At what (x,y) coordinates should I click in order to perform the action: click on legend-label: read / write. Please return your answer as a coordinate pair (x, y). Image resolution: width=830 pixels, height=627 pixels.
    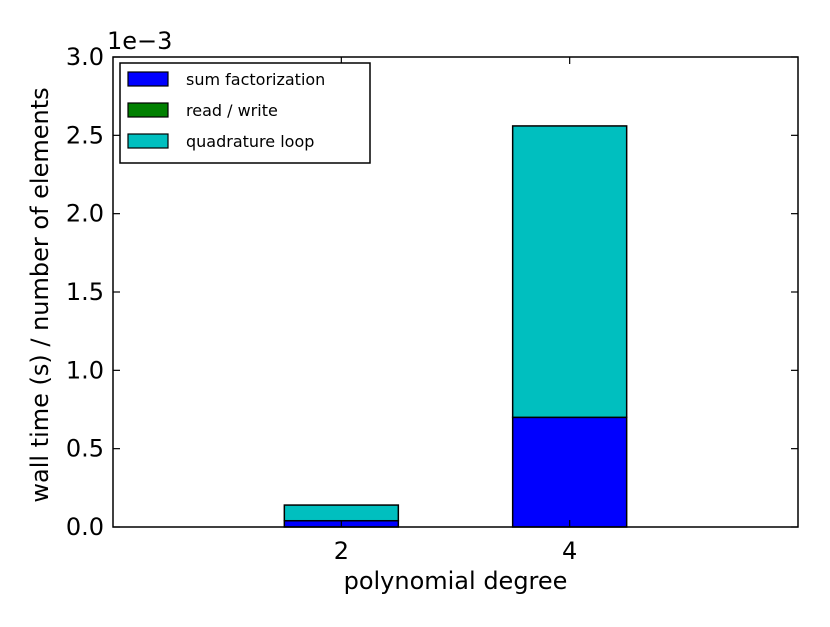
    Looking at the image, I should click on (232, 110).